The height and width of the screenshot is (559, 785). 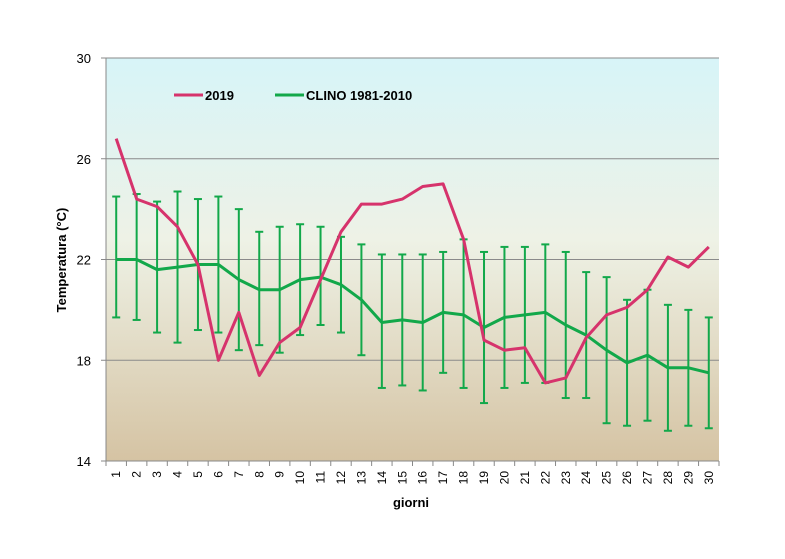 What do you see at coordinates (484, 478) in the screenshot?
I see `x-tick-label: 19` at bounding box center [484, 478].